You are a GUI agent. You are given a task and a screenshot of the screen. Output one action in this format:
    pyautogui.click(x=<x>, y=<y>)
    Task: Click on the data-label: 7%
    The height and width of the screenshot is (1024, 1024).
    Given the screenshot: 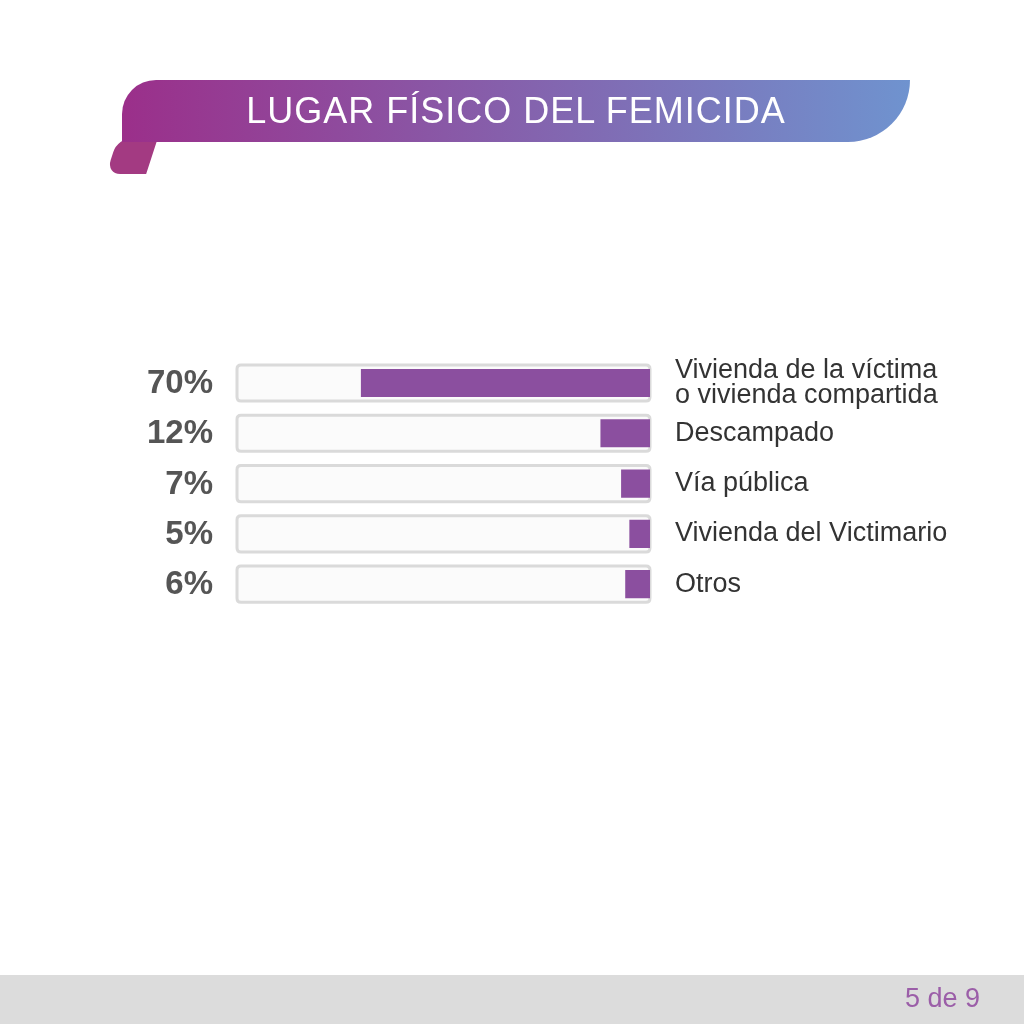 What is the action you would take?
    pyautogui.click(x=189, y=482)
    